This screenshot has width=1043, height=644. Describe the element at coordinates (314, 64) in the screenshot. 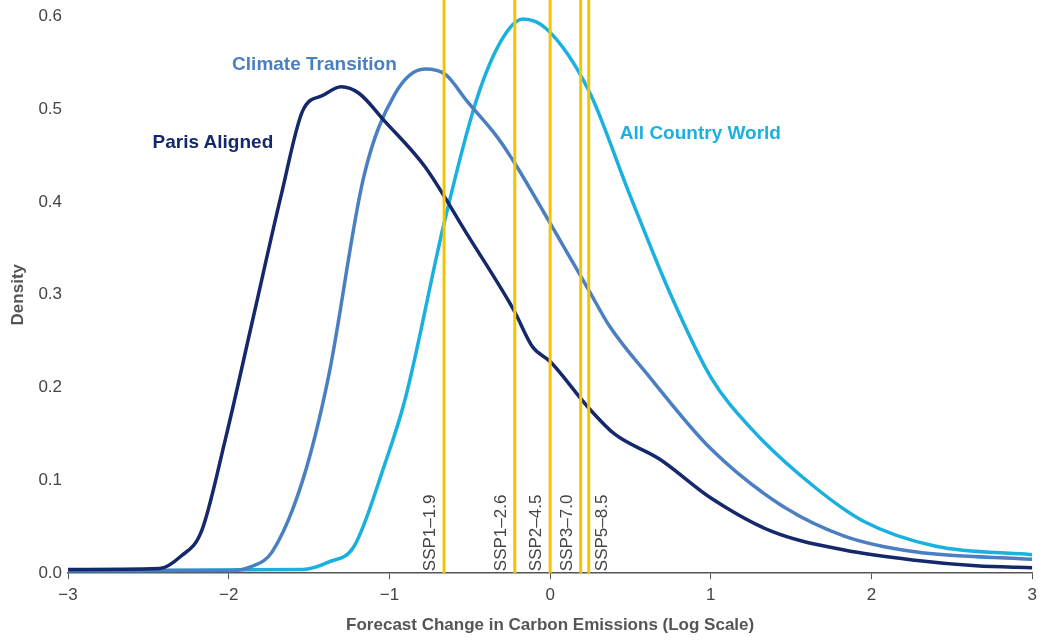

I see `series-label: Climate Transition` at that location.